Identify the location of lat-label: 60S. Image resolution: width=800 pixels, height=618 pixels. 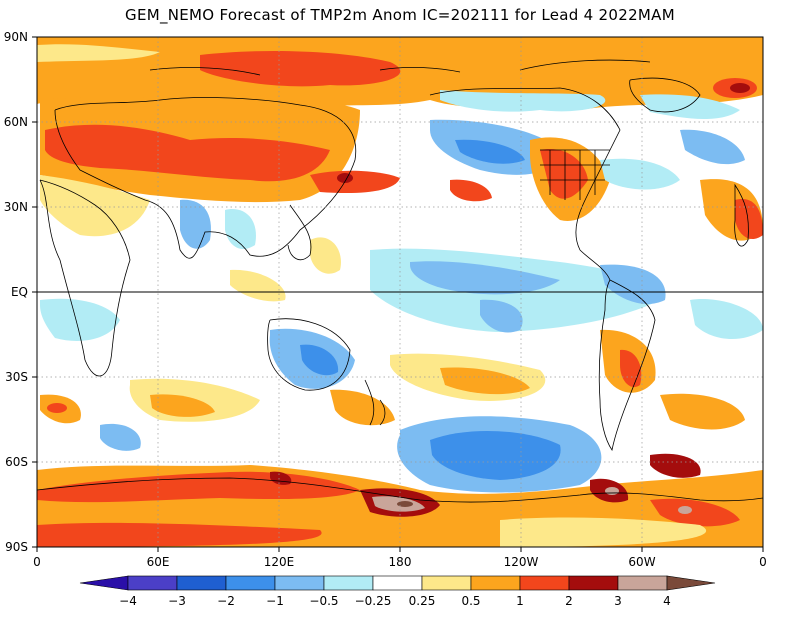
(16, 462).